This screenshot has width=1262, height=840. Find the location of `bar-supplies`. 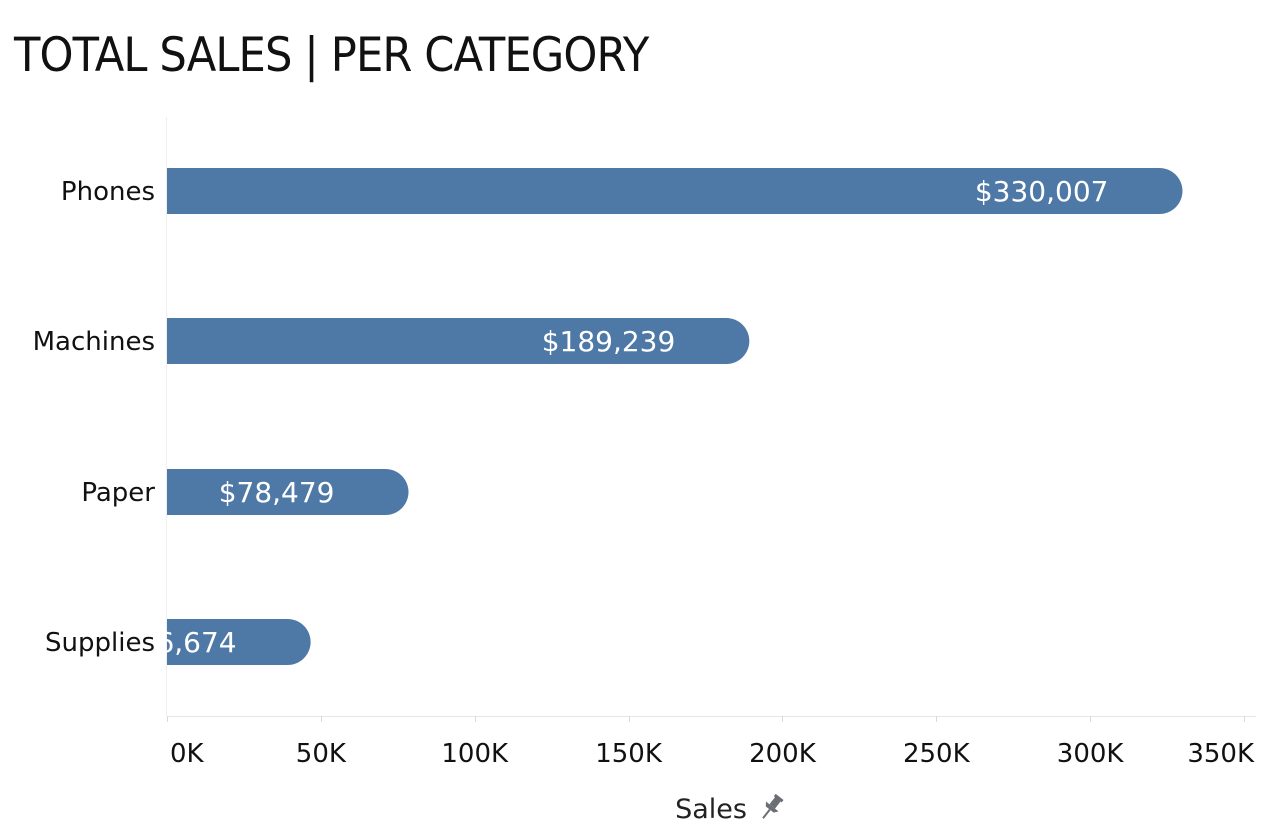

bar-supplies is located at coordinates (239, 642).